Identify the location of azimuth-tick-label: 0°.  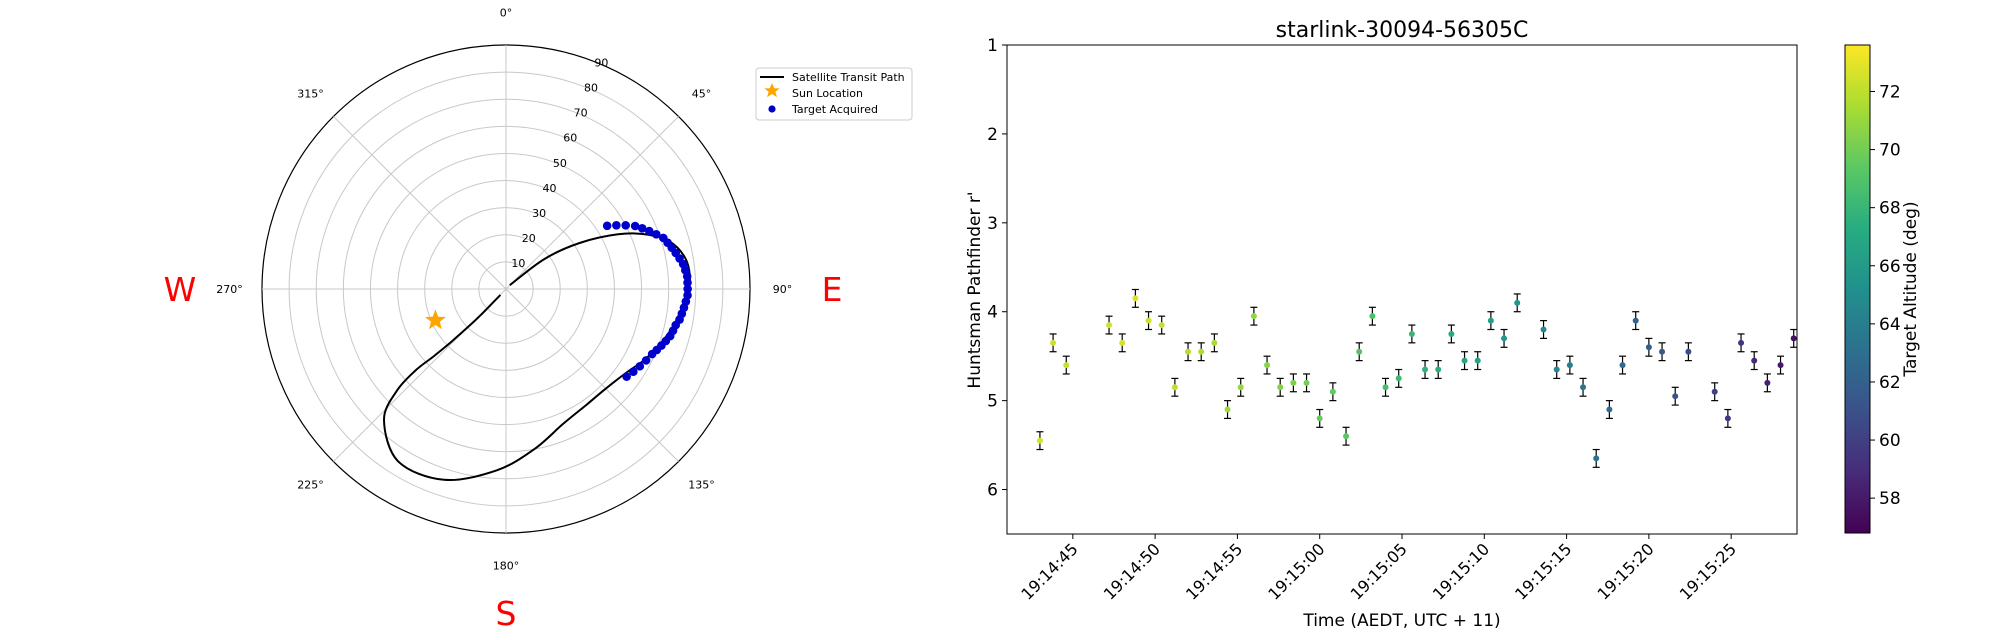
(506, 12).